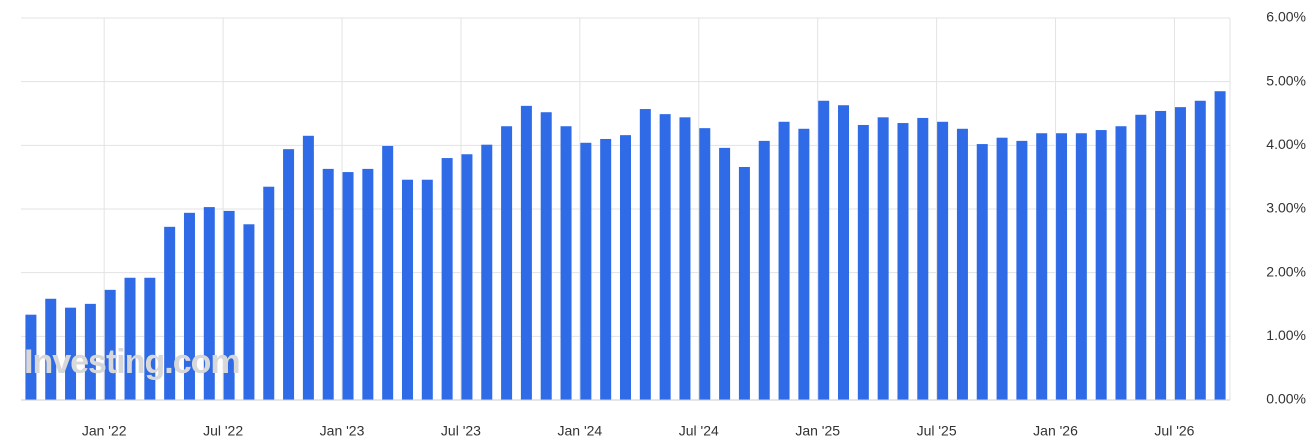 This screenshot has height=446, width=1312. Describe the element at coordinates (1286, 399) in the screenshot. I see `y-tick-label: 0.00%` at that location.